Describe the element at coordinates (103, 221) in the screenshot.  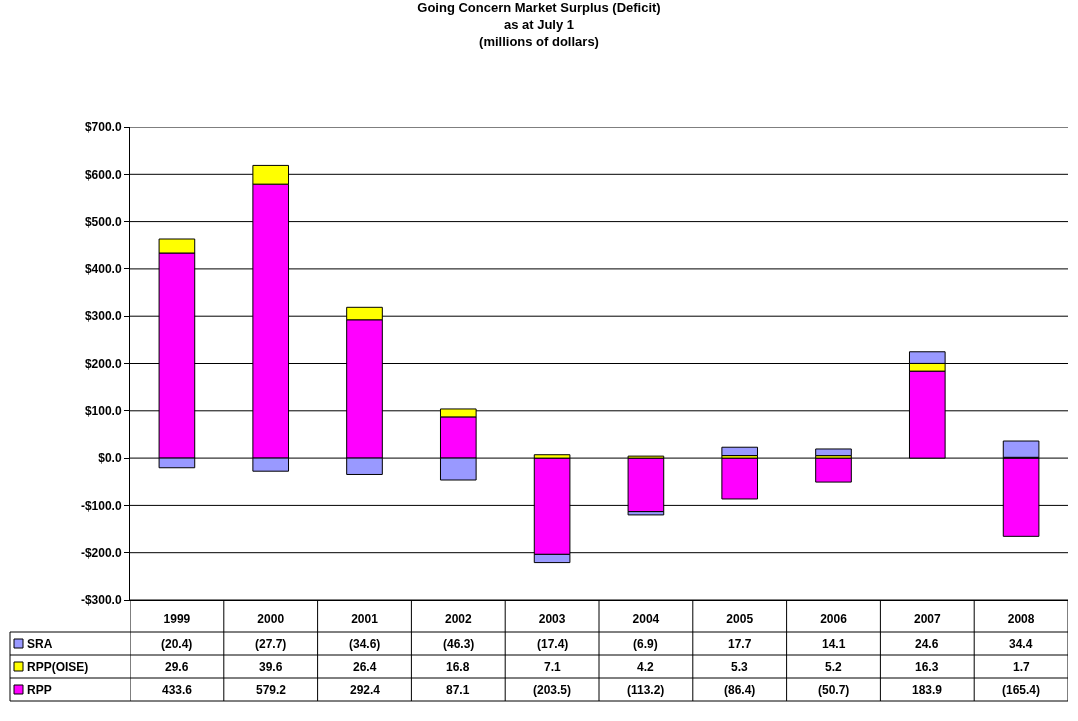
I see `y-tick-label: $500.0` at that location.